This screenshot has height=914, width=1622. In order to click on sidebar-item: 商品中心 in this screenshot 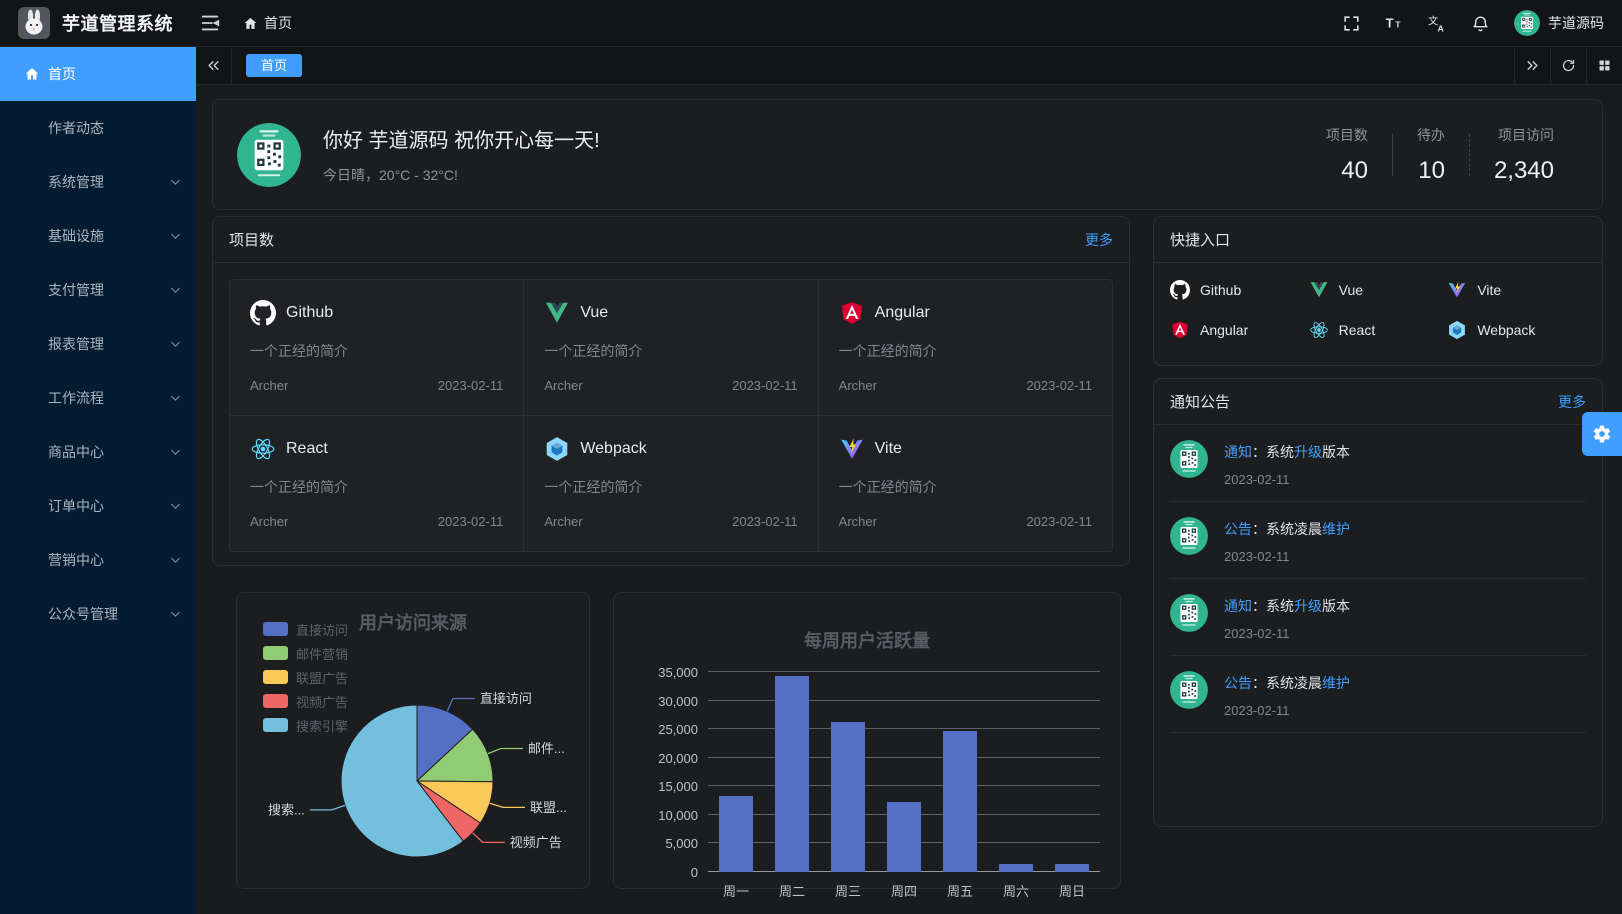, I will do `click(98, 452)`.